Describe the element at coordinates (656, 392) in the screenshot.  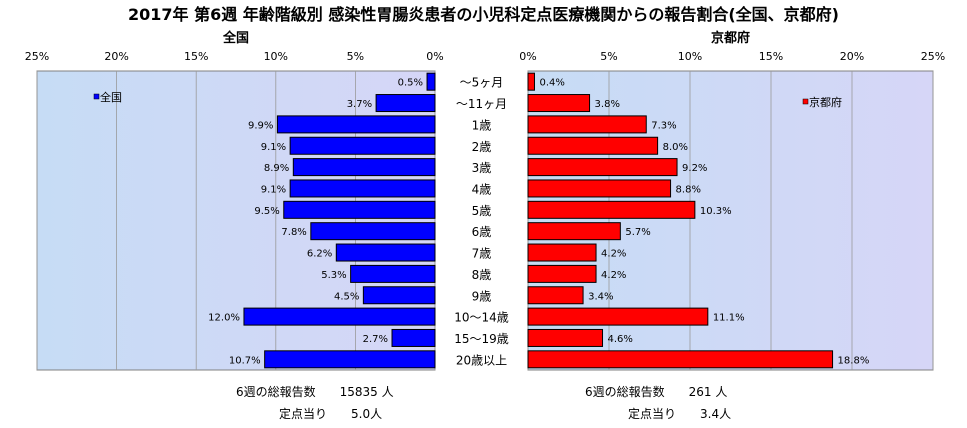
I see `footer-right-total: 6週の総報告数 261 人` at that location.